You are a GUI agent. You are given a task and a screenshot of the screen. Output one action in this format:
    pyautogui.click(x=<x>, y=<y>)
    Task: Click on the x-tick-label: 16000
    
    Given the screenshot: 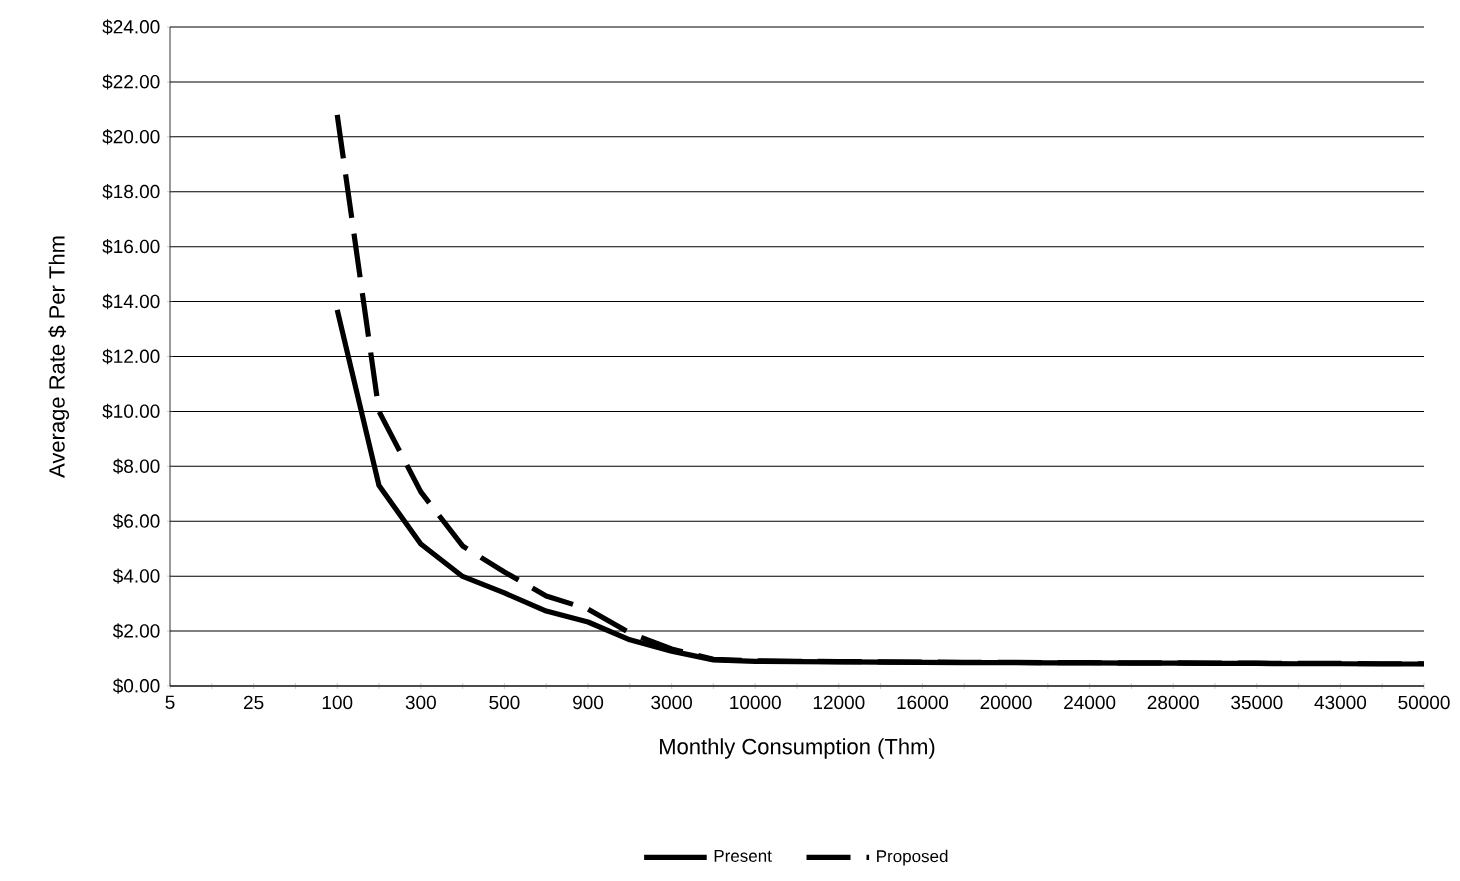 What is the action you would take?
    pyautogui.click(x=923, y=702)
    